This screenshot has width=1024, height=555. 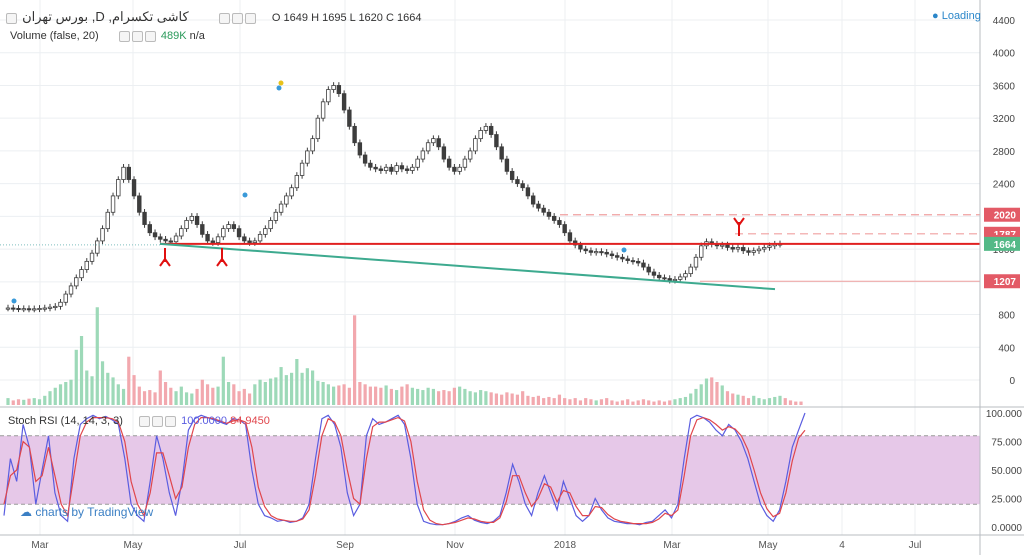 I want to click on stoch-d-value: 84.9450, so click(x=250, y=421).